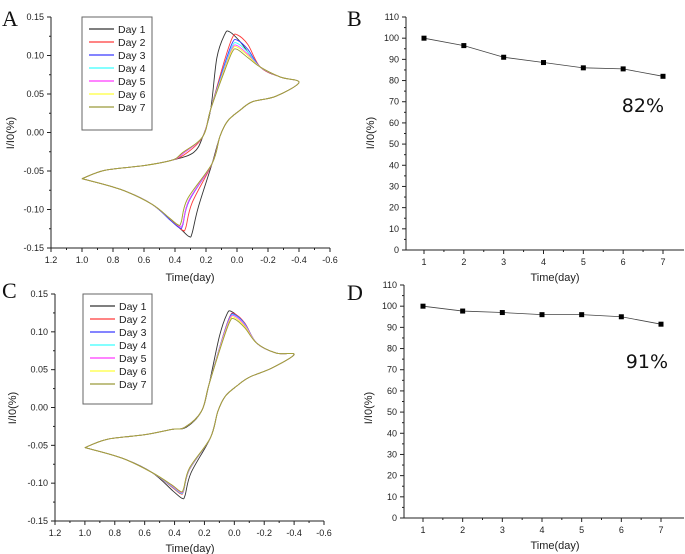 The width and height of the screenshot is (685, 554). Describe the element at coordinates (394, 102) in the screenshot. I see `y-tick-label: 70` at that location.